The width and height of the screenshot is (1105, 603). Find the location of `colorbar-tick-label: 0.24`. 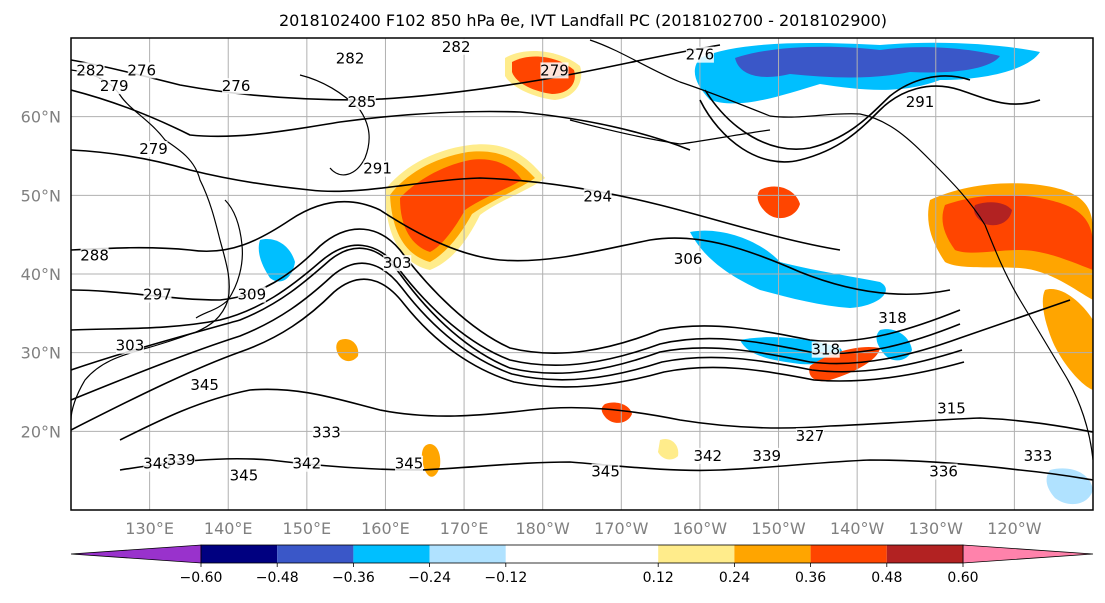

colorbar-tick-label: 0.24 is located at coordinates (734, 578).